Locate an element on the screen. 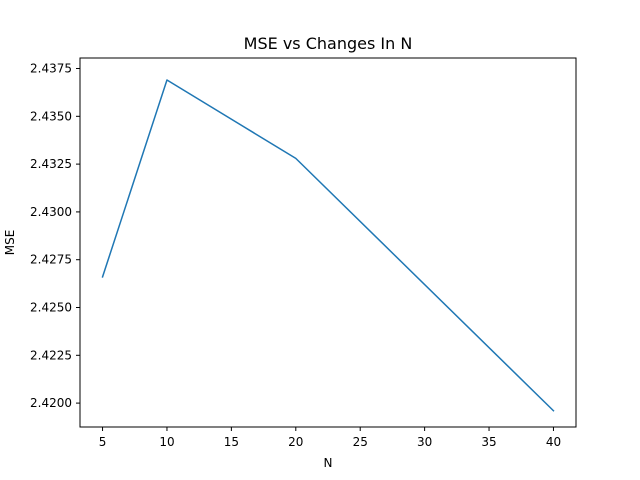 This screenshot has width=640, height=480. x-tick-label: 15 is located at coordinates (231, 442).